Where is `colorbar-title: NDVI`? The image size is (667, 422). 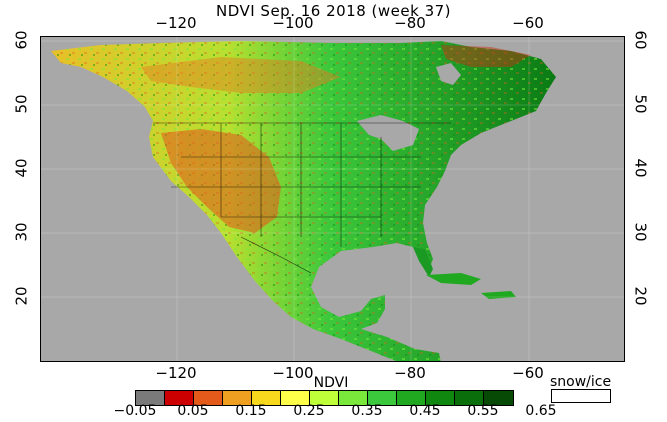
colorbar-title: NDVI is located at coordinates (331, 383).